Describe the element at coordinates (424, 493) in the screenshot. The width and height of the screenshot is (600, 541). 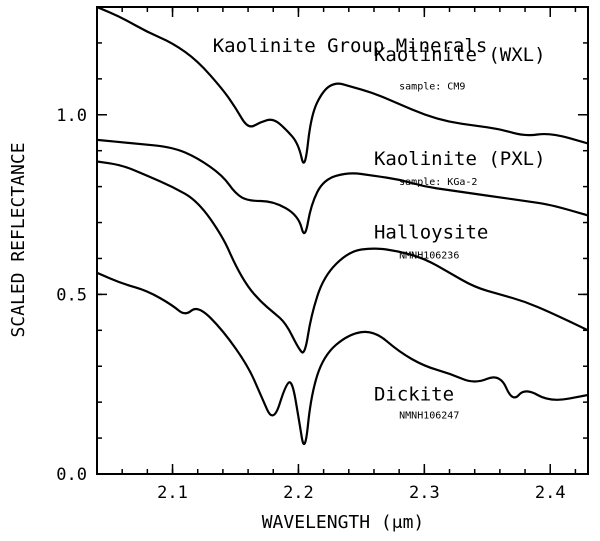
I see `x-tick-label: 2.3` at that location.